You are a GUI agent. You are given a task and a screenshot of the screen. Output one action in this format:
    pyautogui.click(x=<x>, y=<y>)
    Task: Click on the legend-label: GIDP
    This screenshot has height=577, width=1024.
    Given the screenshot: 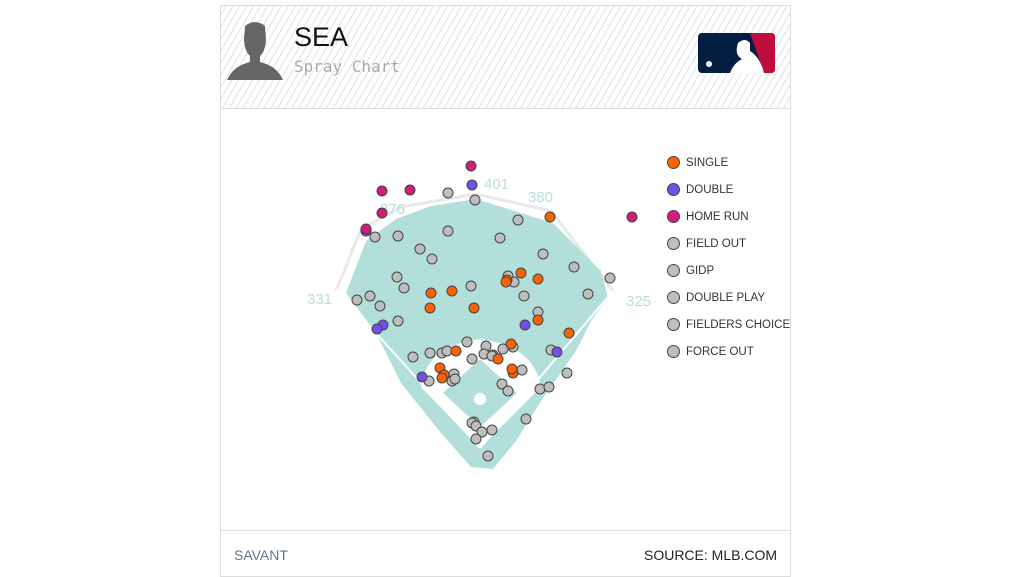 What is the action you would take?
    pyautogui.click(x=700, y=270)
    